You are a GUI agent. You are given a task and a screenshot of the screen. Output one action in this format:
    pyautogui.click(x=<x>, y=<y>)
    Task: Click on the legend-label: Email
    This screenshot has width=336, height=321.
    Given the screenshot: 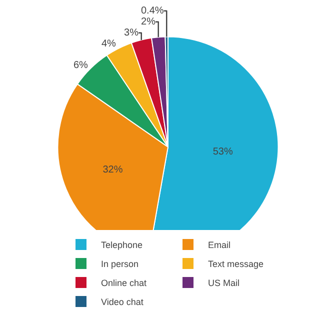 What is the action you would take?
    pyautogui.click(x=219, y=245)
    